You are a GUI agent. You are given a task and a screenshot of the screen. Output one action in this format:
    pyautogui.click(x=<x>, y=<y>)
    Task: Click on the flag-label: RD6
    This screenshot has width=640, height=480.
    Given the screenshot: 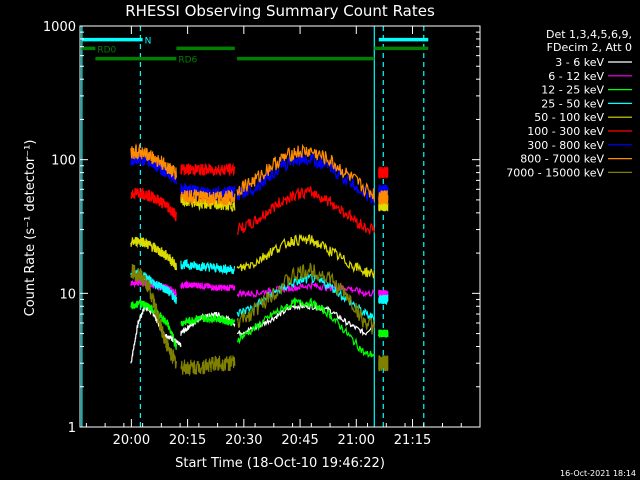 What is the action you would take?
    pyautogui.click(x=187, y=61)
    